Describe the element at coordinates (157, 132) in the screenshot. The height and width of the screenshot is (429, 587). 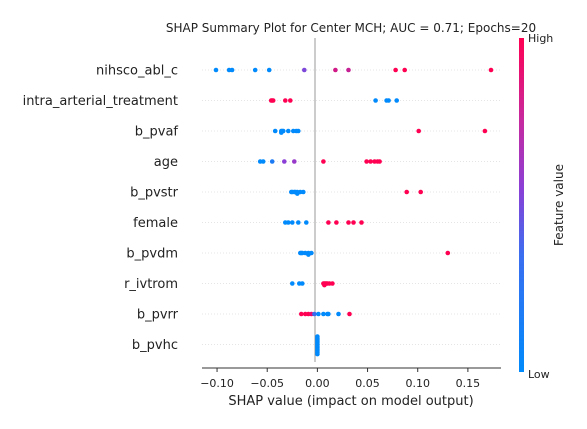
I see `feature-label-b-pvaf: b_pvaf` at that location.